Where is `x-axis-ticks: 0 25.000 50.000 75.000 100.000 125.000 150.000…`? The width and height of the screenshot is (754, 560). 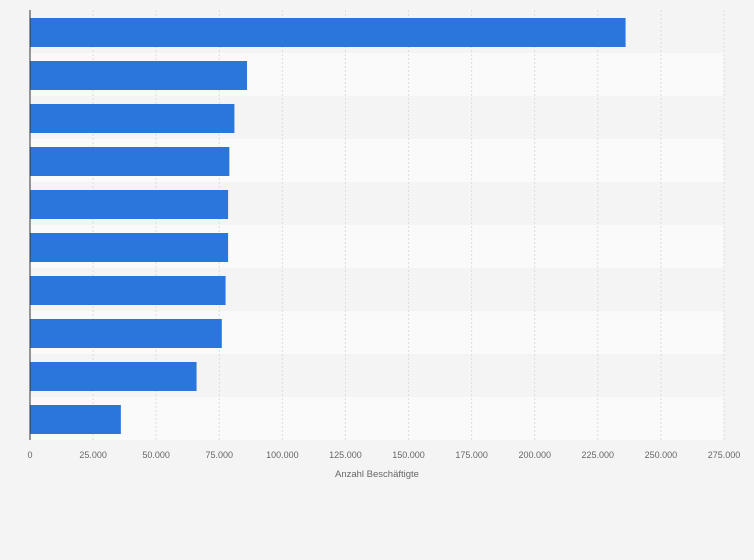 x-axis-ticks: 0 25.000 50.000 75.000 100.000 125.000 150.000… is located at coordinates (383, 455).